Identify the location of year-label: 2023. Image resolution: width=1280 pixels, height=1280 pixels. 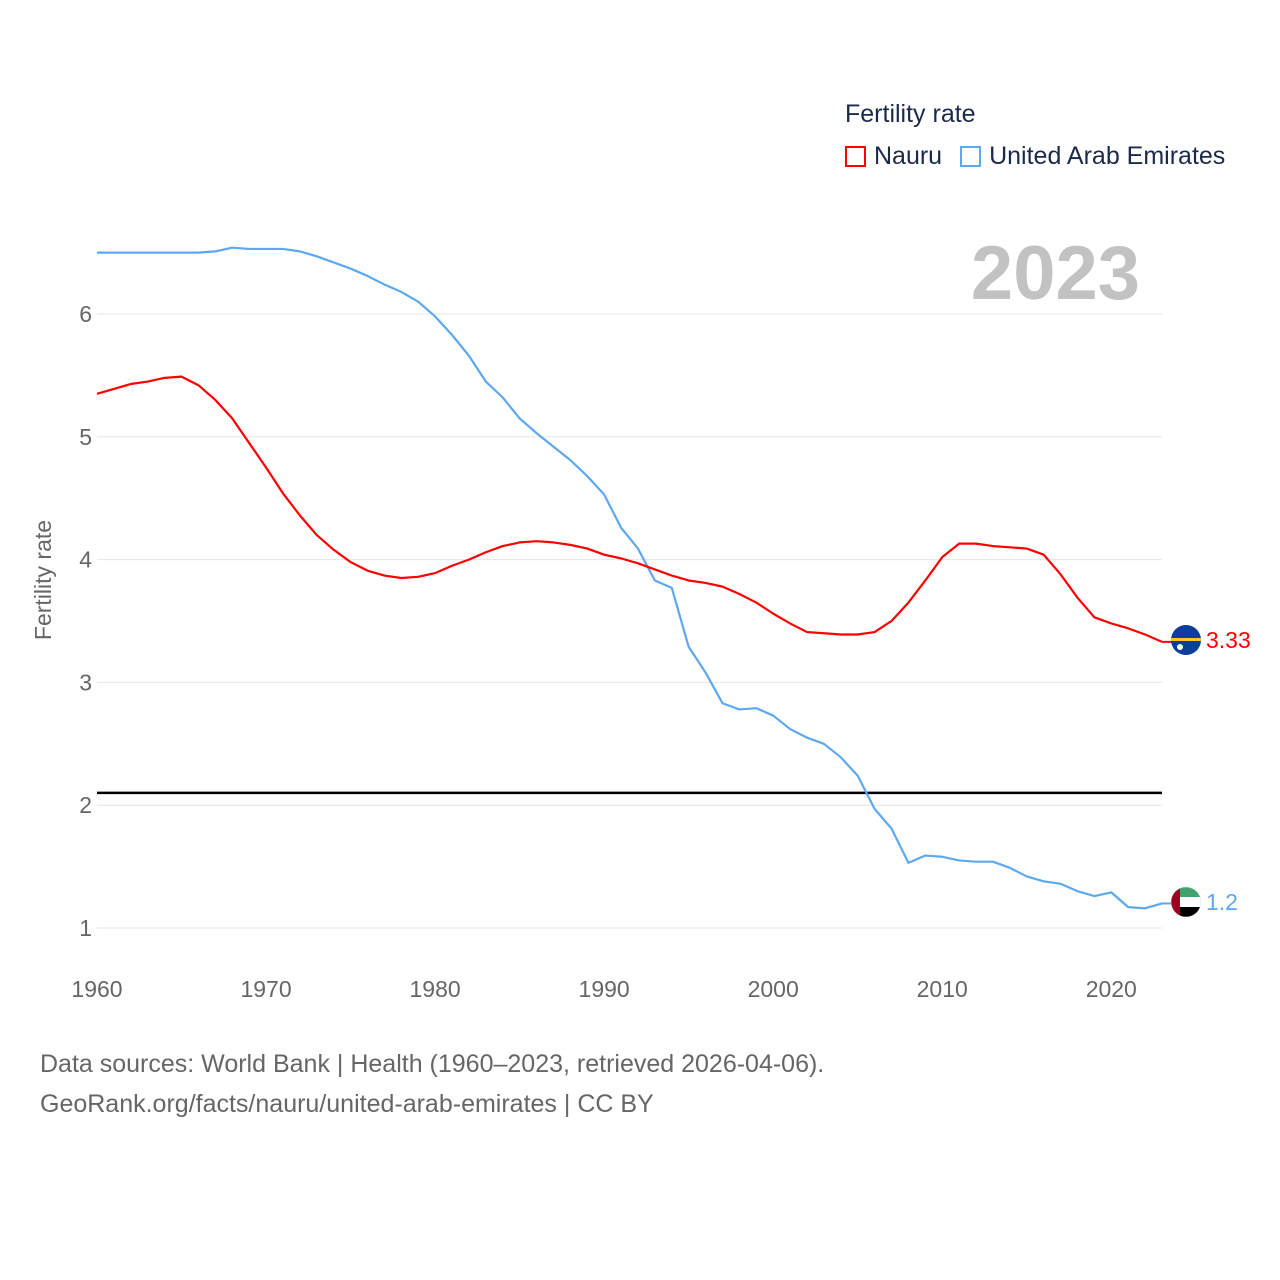
(1055, 273).